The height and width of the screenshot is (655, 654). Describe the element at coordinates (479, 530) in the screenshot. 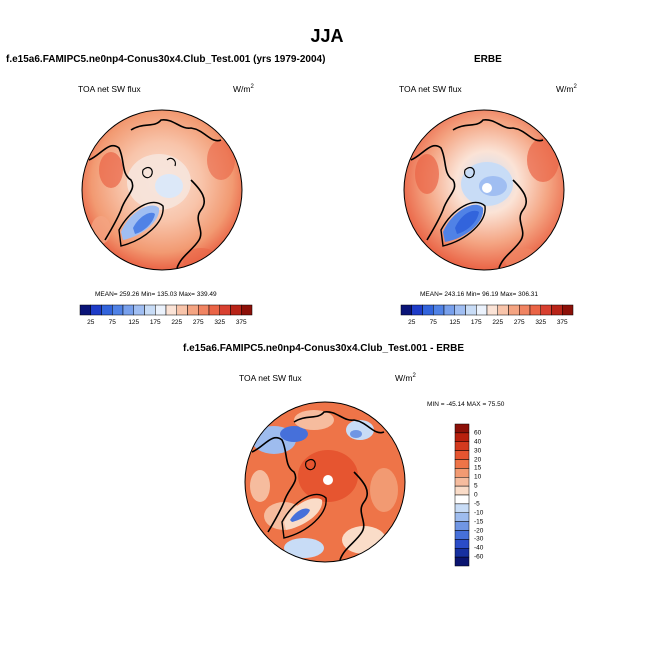

I see `colorbar-tick-label: -20` at that location.